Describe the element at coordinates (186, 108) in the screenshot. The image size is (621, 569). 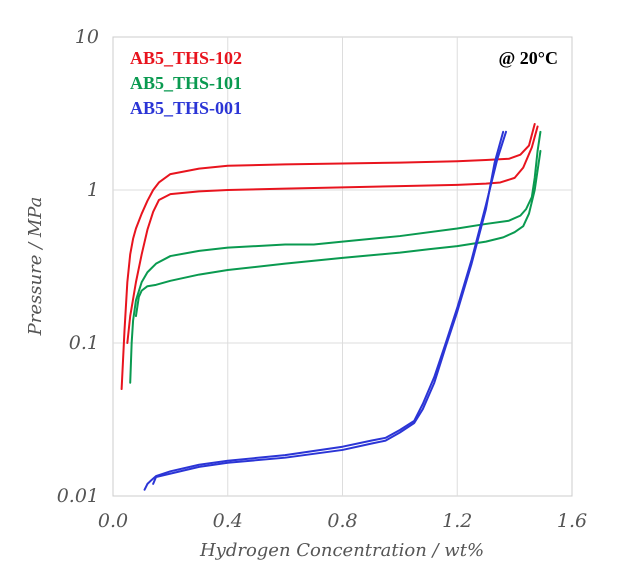
I see `legend-entry-ab5-ths-001: AB5_THS-001` at that location.